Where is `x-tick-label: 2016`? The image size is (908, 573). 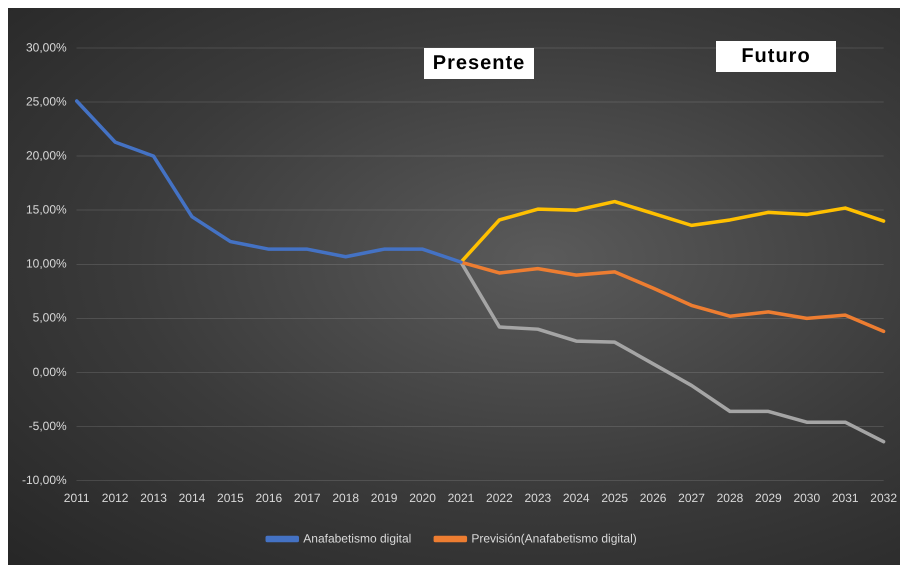
x-tick-label: 2016 is located at coordinates (268, 498).